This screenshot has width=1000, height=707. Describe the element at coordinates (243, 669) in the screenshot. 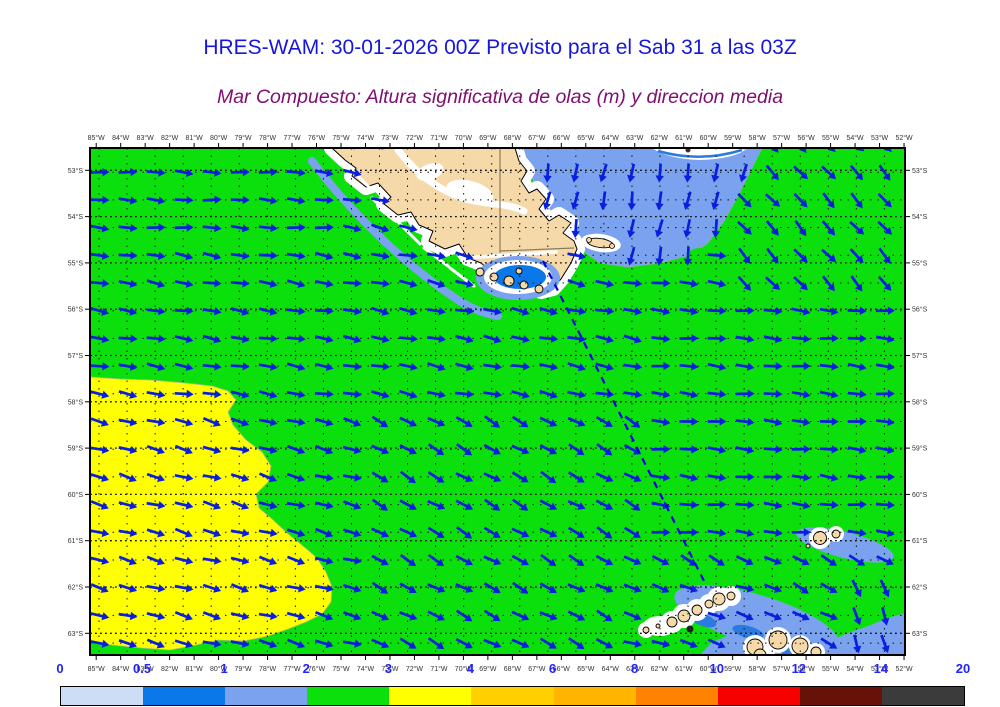

I see `lon-tick-label: 79°W` at that location.